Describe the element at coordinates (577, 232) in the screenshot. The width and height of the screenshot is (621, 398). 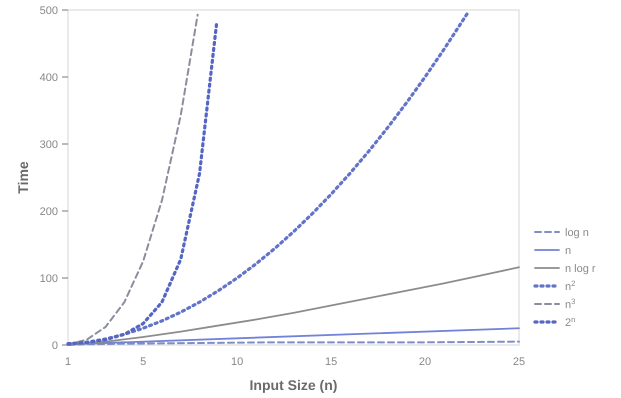
I see `legend-label: log n` at that location.